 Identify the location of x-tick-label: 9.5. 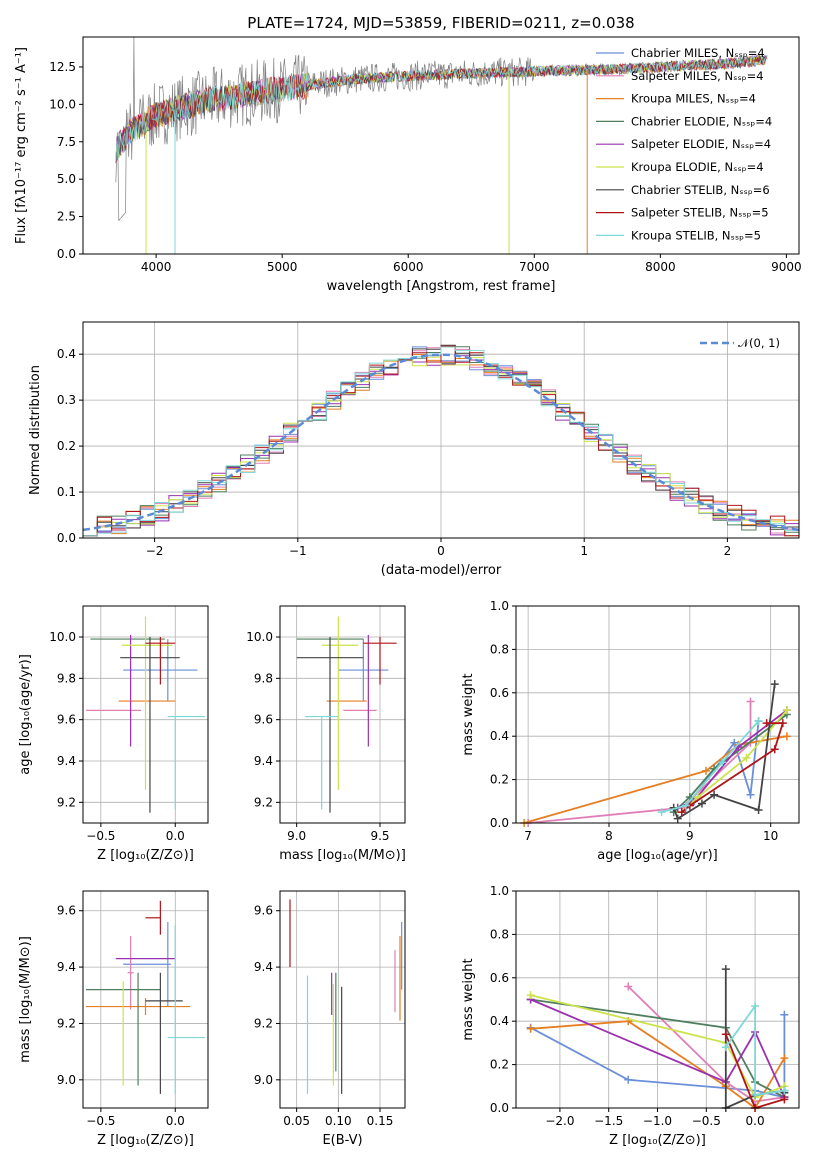
(379, 836).